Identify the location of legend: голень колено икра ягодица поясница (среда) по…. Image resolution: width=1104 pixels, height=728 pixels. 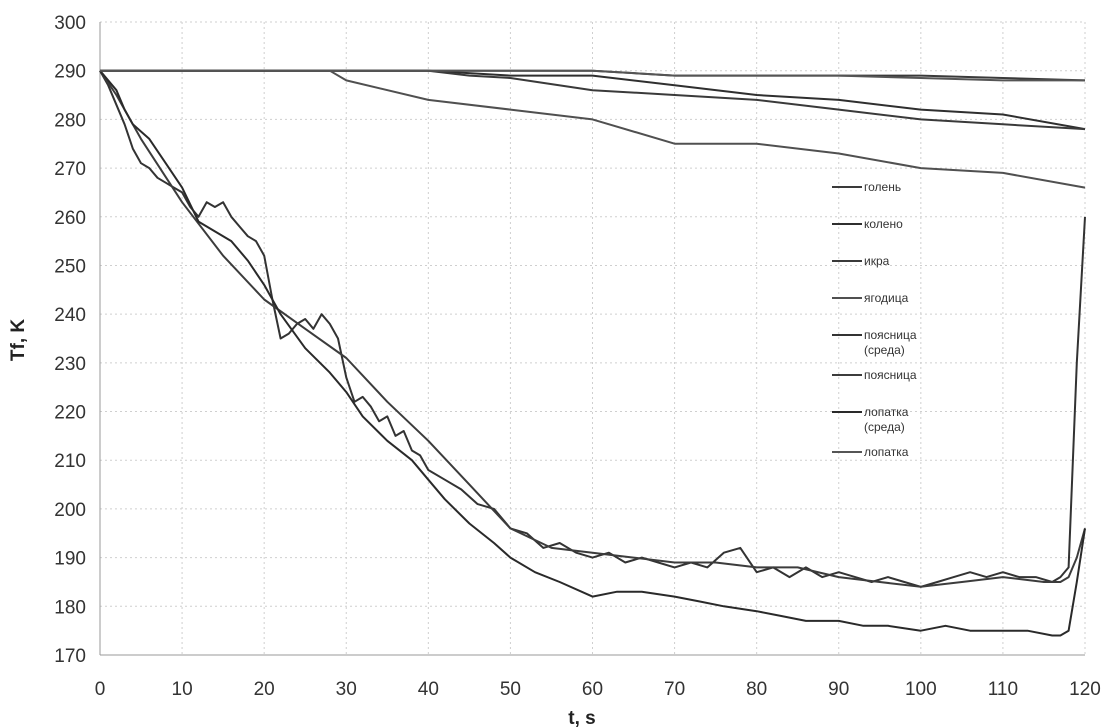
(874, 319).